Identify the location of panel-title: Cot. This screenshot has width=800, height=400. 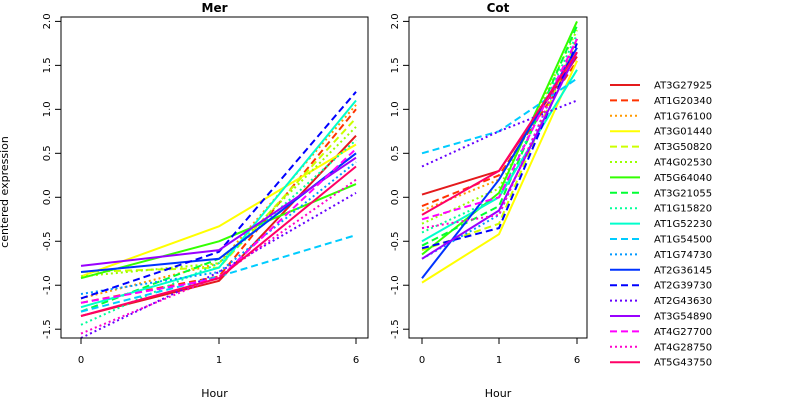
(498, 8).